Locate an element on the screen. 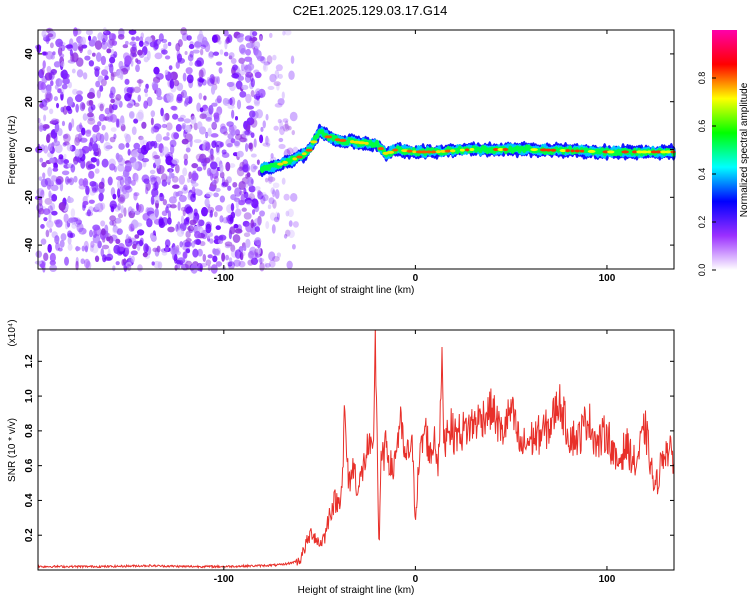 The width and height of the screenshot is (750, 600). snr-x-tick-label: 0 is located at coordinates (416, 579).